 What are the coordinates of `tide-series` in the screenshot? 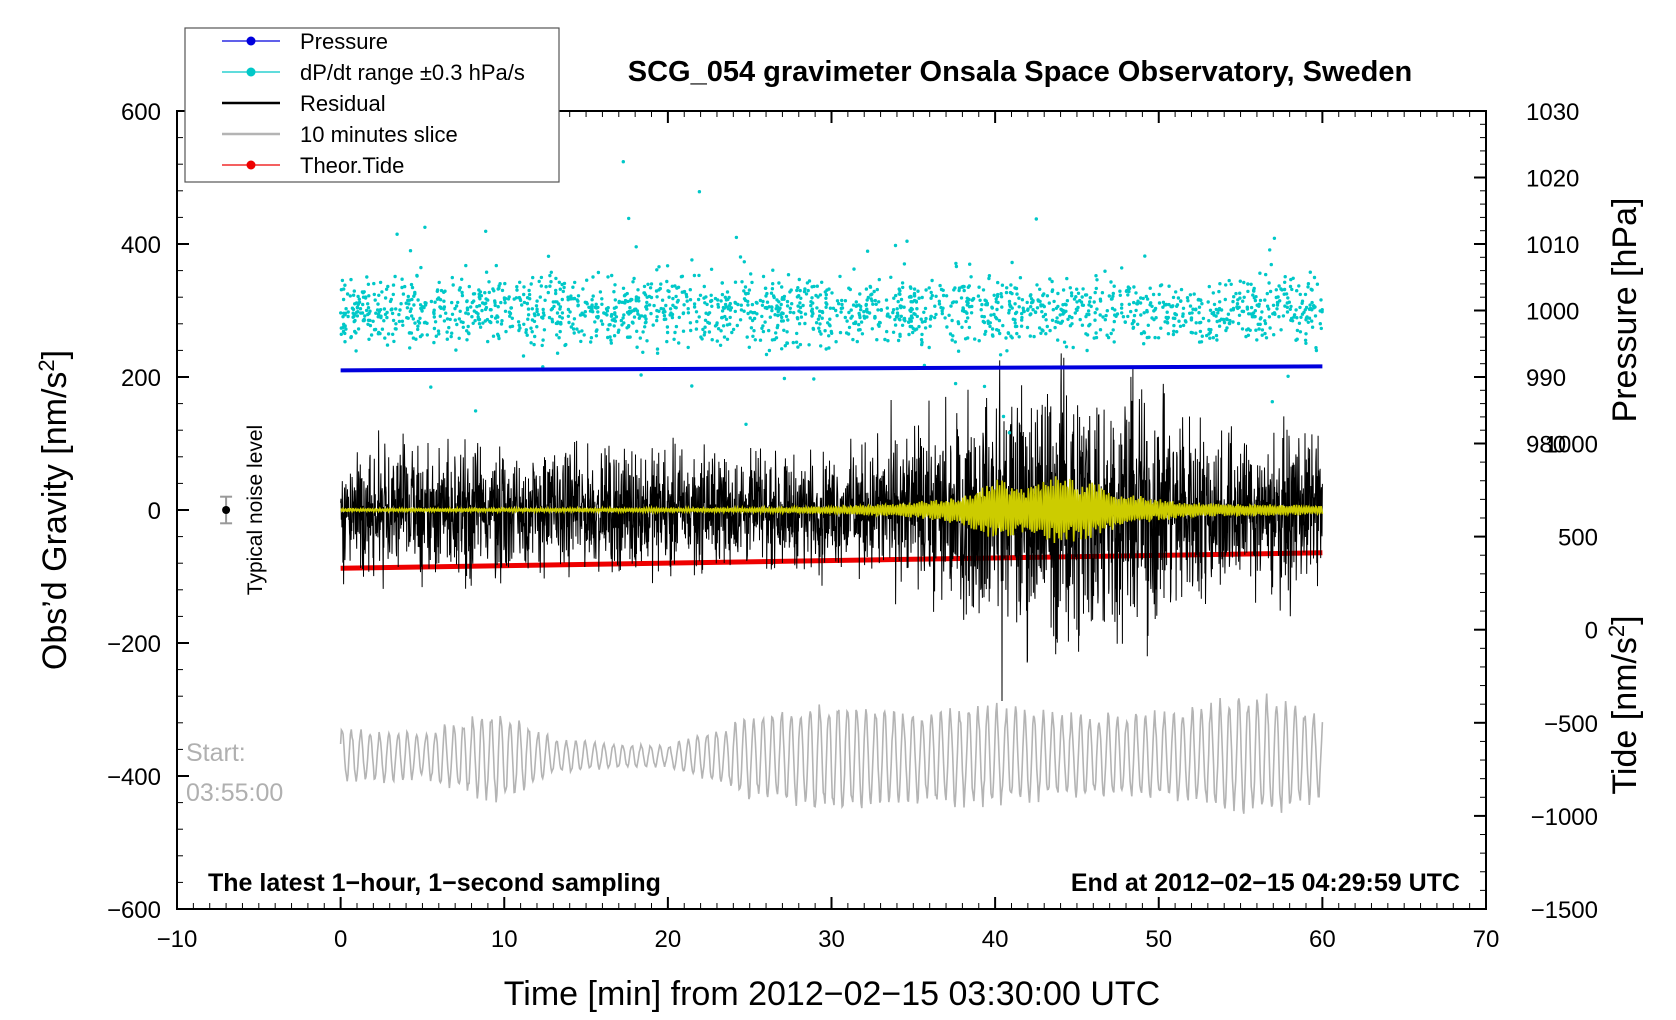 It's located at (831, 560).